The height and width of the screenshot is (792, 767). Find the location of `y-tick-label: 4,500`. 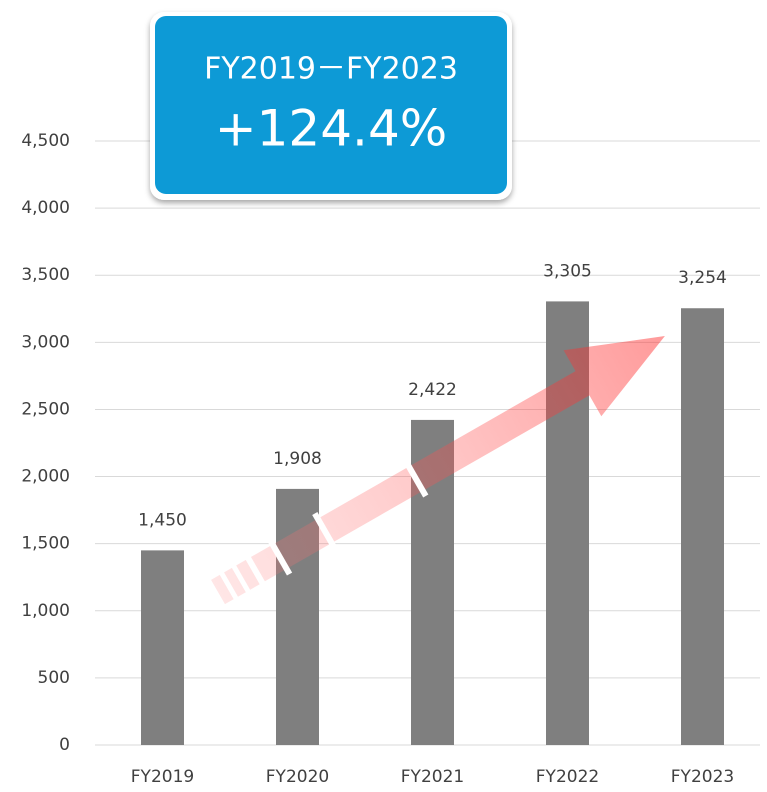

y-tick-label: 4,500 is located at coordinates (45, 141).